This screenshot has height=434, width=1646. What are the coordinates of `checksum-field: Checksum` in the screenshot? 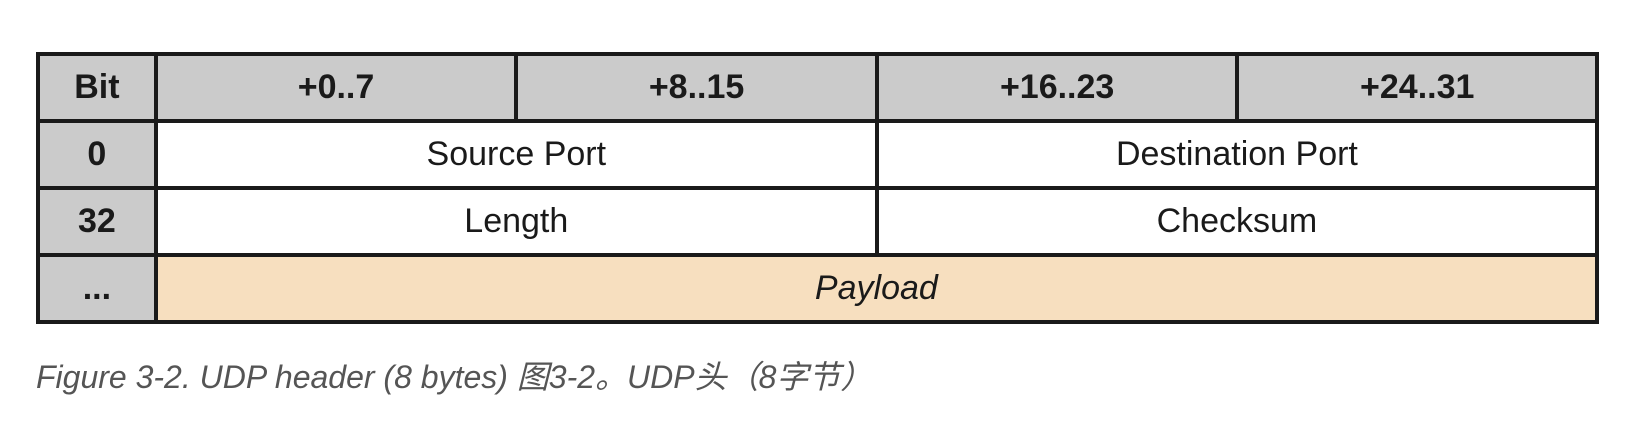 It's located at (1237, 221).